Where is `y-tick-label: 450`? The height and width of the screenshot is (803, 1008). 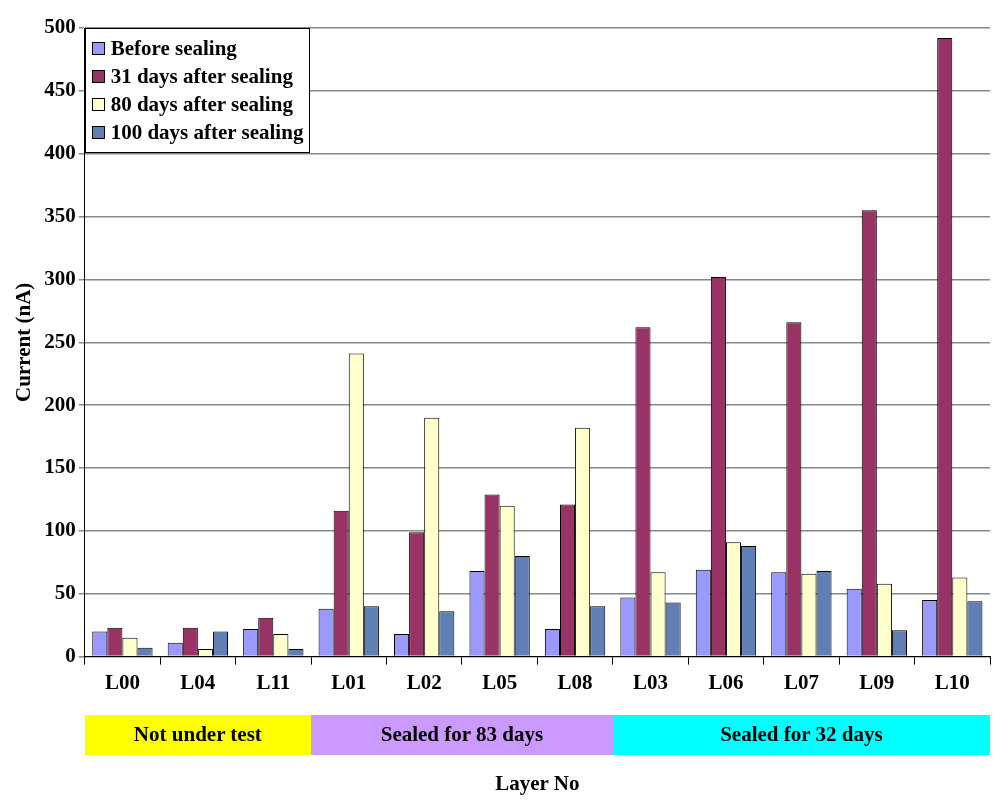 y-tick-label: 450 is located at coordinates (60, 89).